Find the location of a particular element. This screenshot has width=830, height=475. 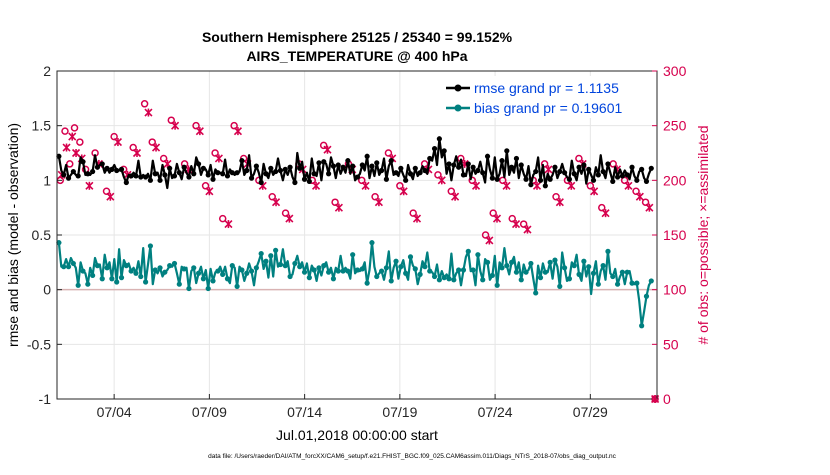

legend-bias-marker is located at coordinates (458, 108).